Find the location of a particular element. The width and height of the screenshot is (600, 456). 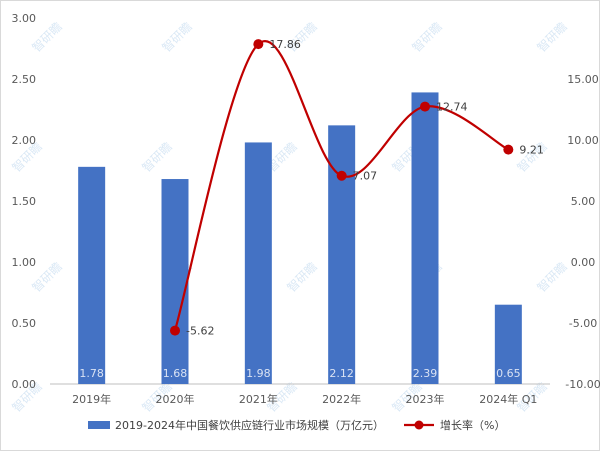

y-right-tick-label: 15.00 is located at coordinates (583, 79).